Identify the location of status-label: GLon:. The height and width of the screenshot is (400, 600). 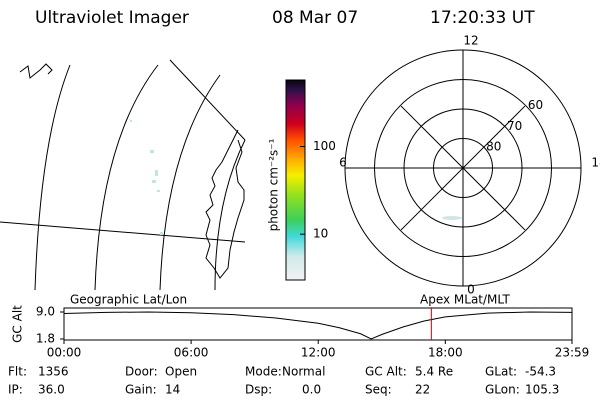
(502, 390).